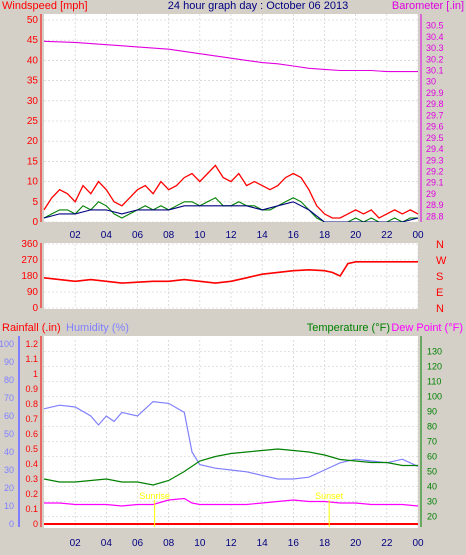 The height and width of the screenshot is (555, 466). Describe the element at coordinates (439, 277) in the screenshot. I see `compass-label: S` at that location.